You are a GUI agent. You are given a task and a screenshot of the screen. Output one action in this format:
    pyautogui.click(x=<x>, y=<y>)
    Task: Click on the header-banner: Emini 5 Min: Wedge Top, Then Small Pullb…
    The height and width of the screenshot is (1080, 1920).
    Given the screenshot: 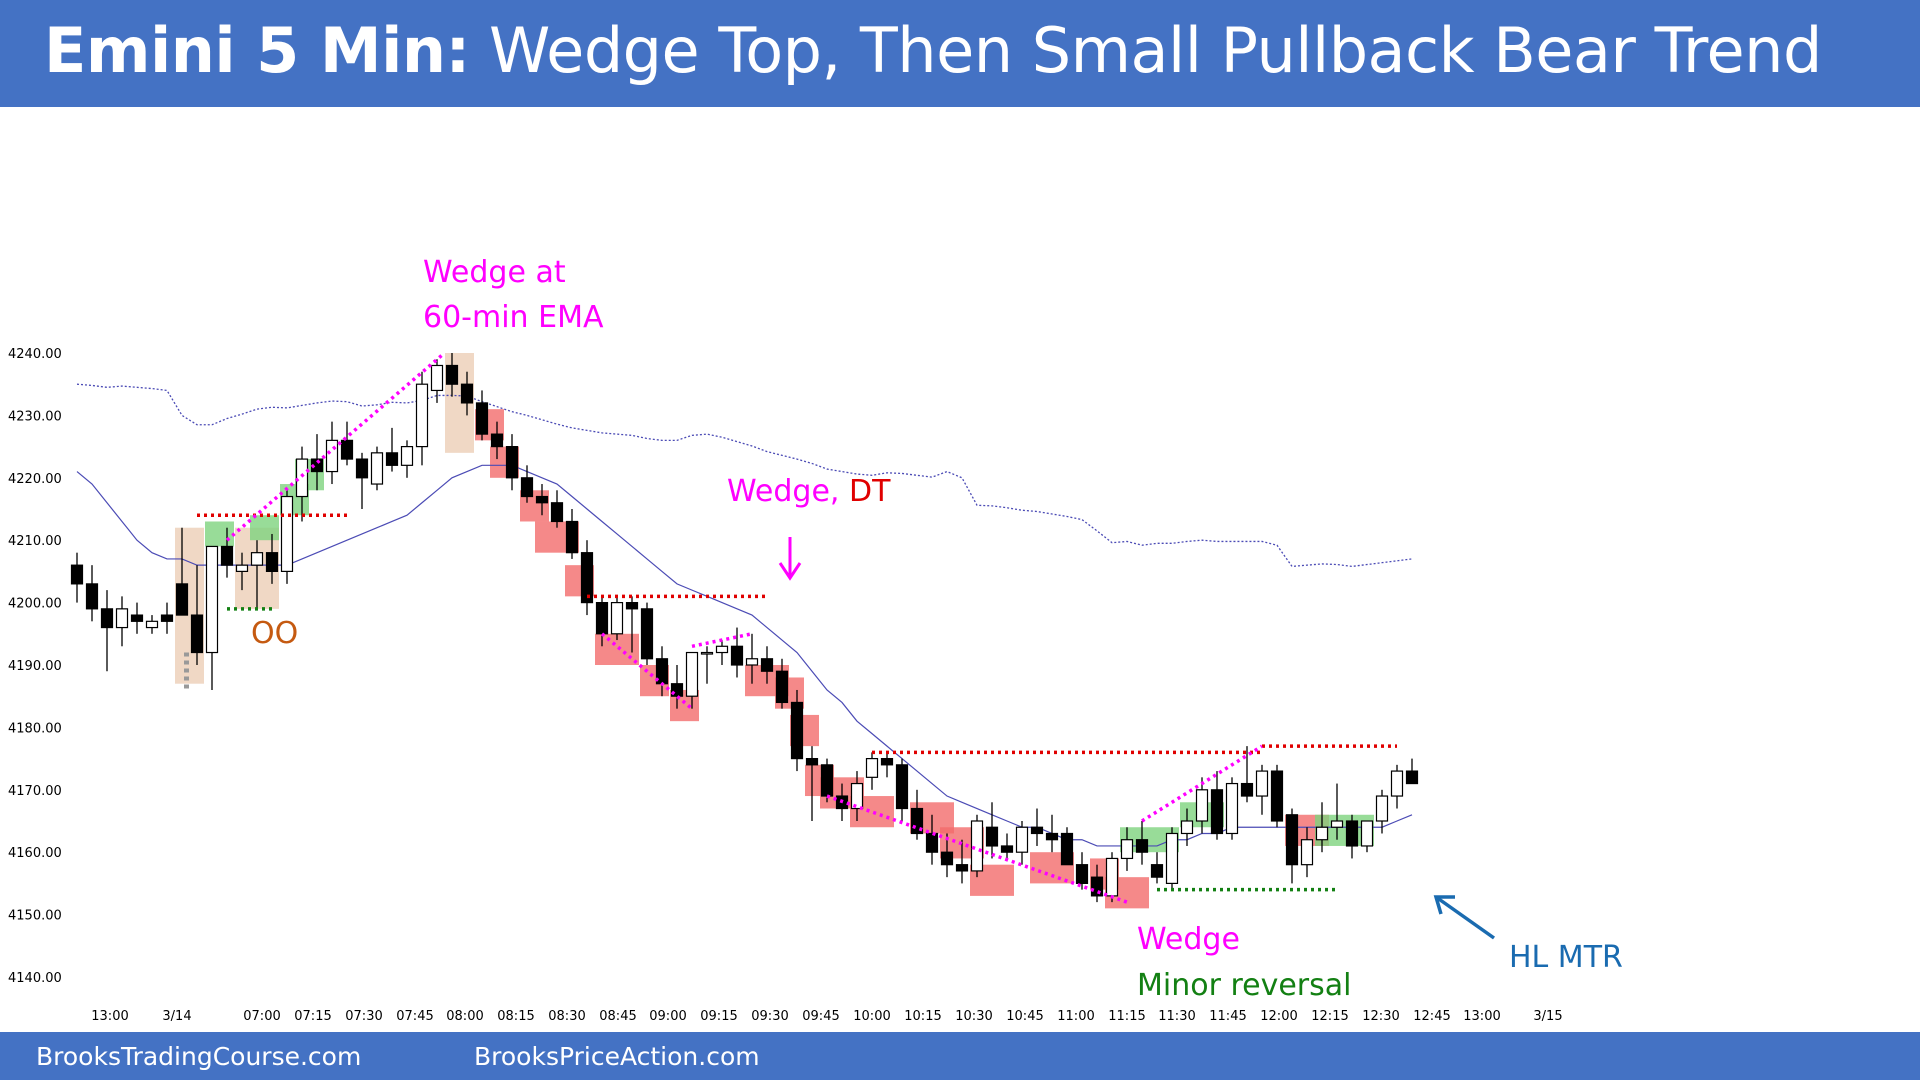 What is the action you would take?
    pyautogui.click(x=960, y=53)
    